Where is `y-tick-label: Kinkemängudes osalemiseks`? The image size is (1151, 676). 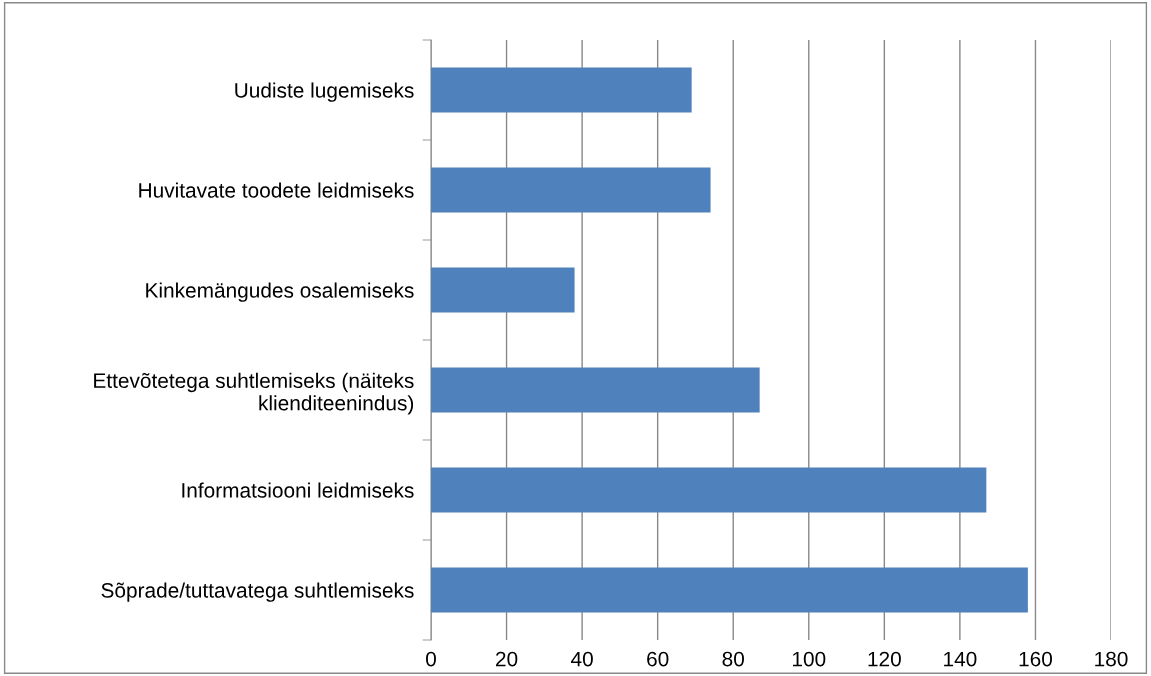
y-tick-label: Kinkemängudes osalemiseks is located at coordinates (280, 292).